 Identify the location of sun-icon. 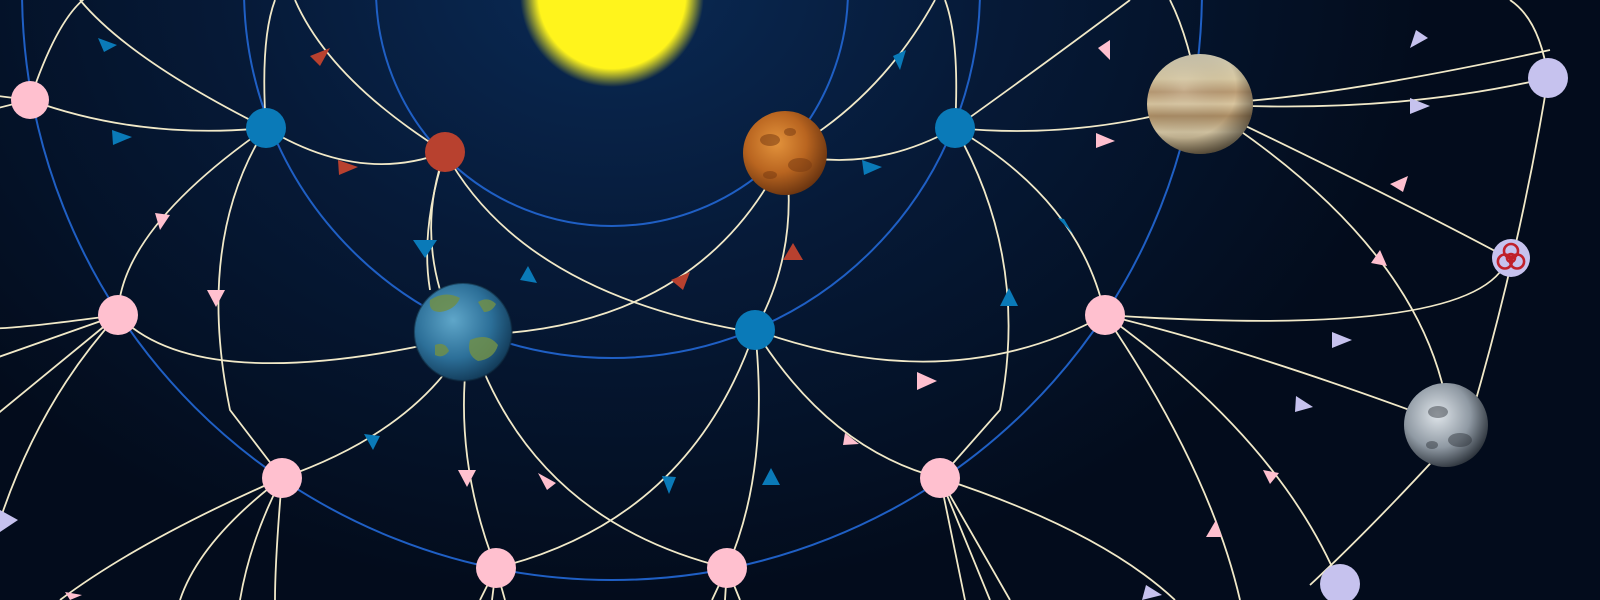
(612, 43).